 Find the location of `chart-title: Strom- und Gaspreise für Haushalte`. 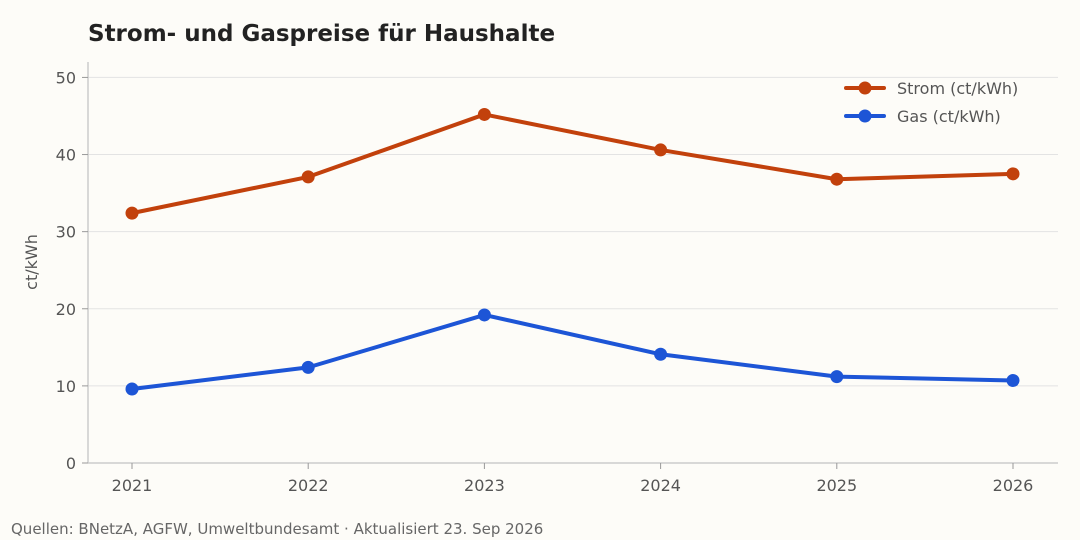

chart-title: Strom- und Gaspreise für Haushalte is located at coordinates (321, 34).